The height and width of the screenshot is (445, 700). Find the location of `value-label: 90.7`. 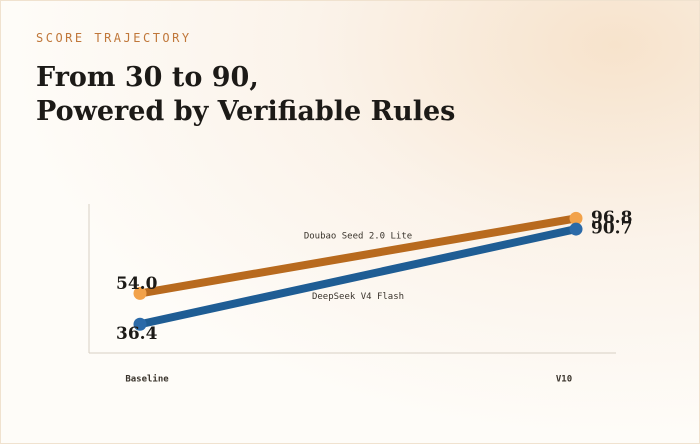

value-label: 90.7 is located at coordinates (611, 229).